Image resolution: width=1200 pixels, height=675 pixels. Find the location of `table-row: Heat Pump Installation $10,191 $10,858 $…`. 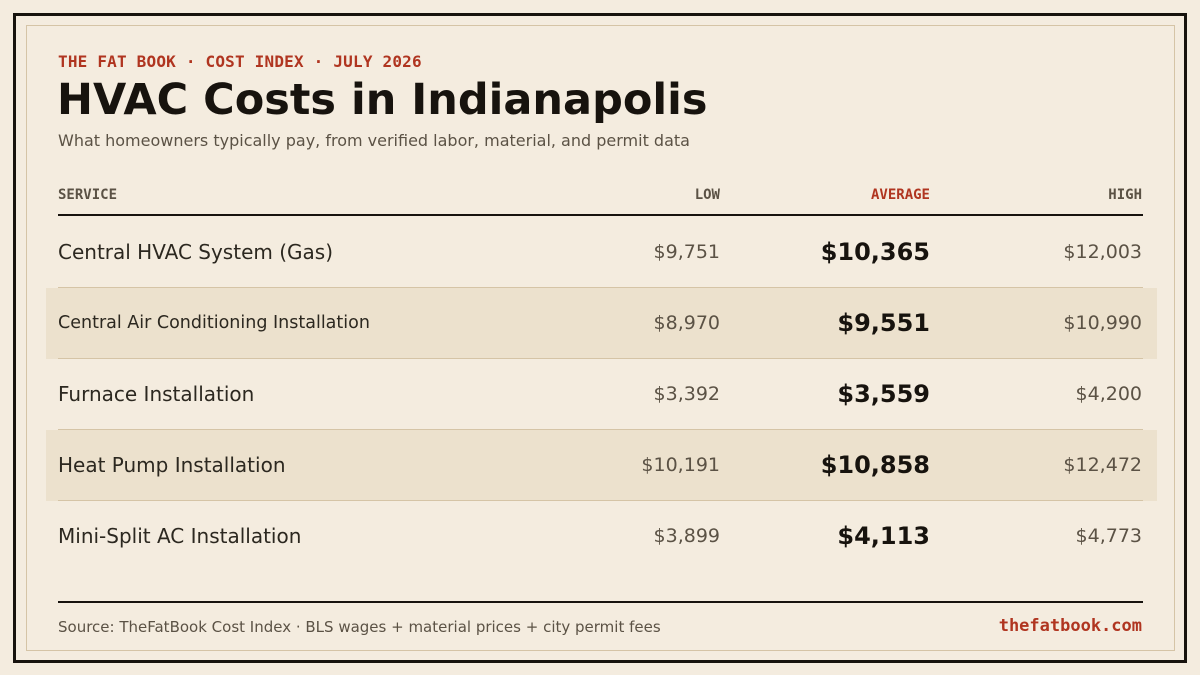

table-row: Heat Pump Installation $10,191 $10,858 $… is located at coordinates (601, 465).